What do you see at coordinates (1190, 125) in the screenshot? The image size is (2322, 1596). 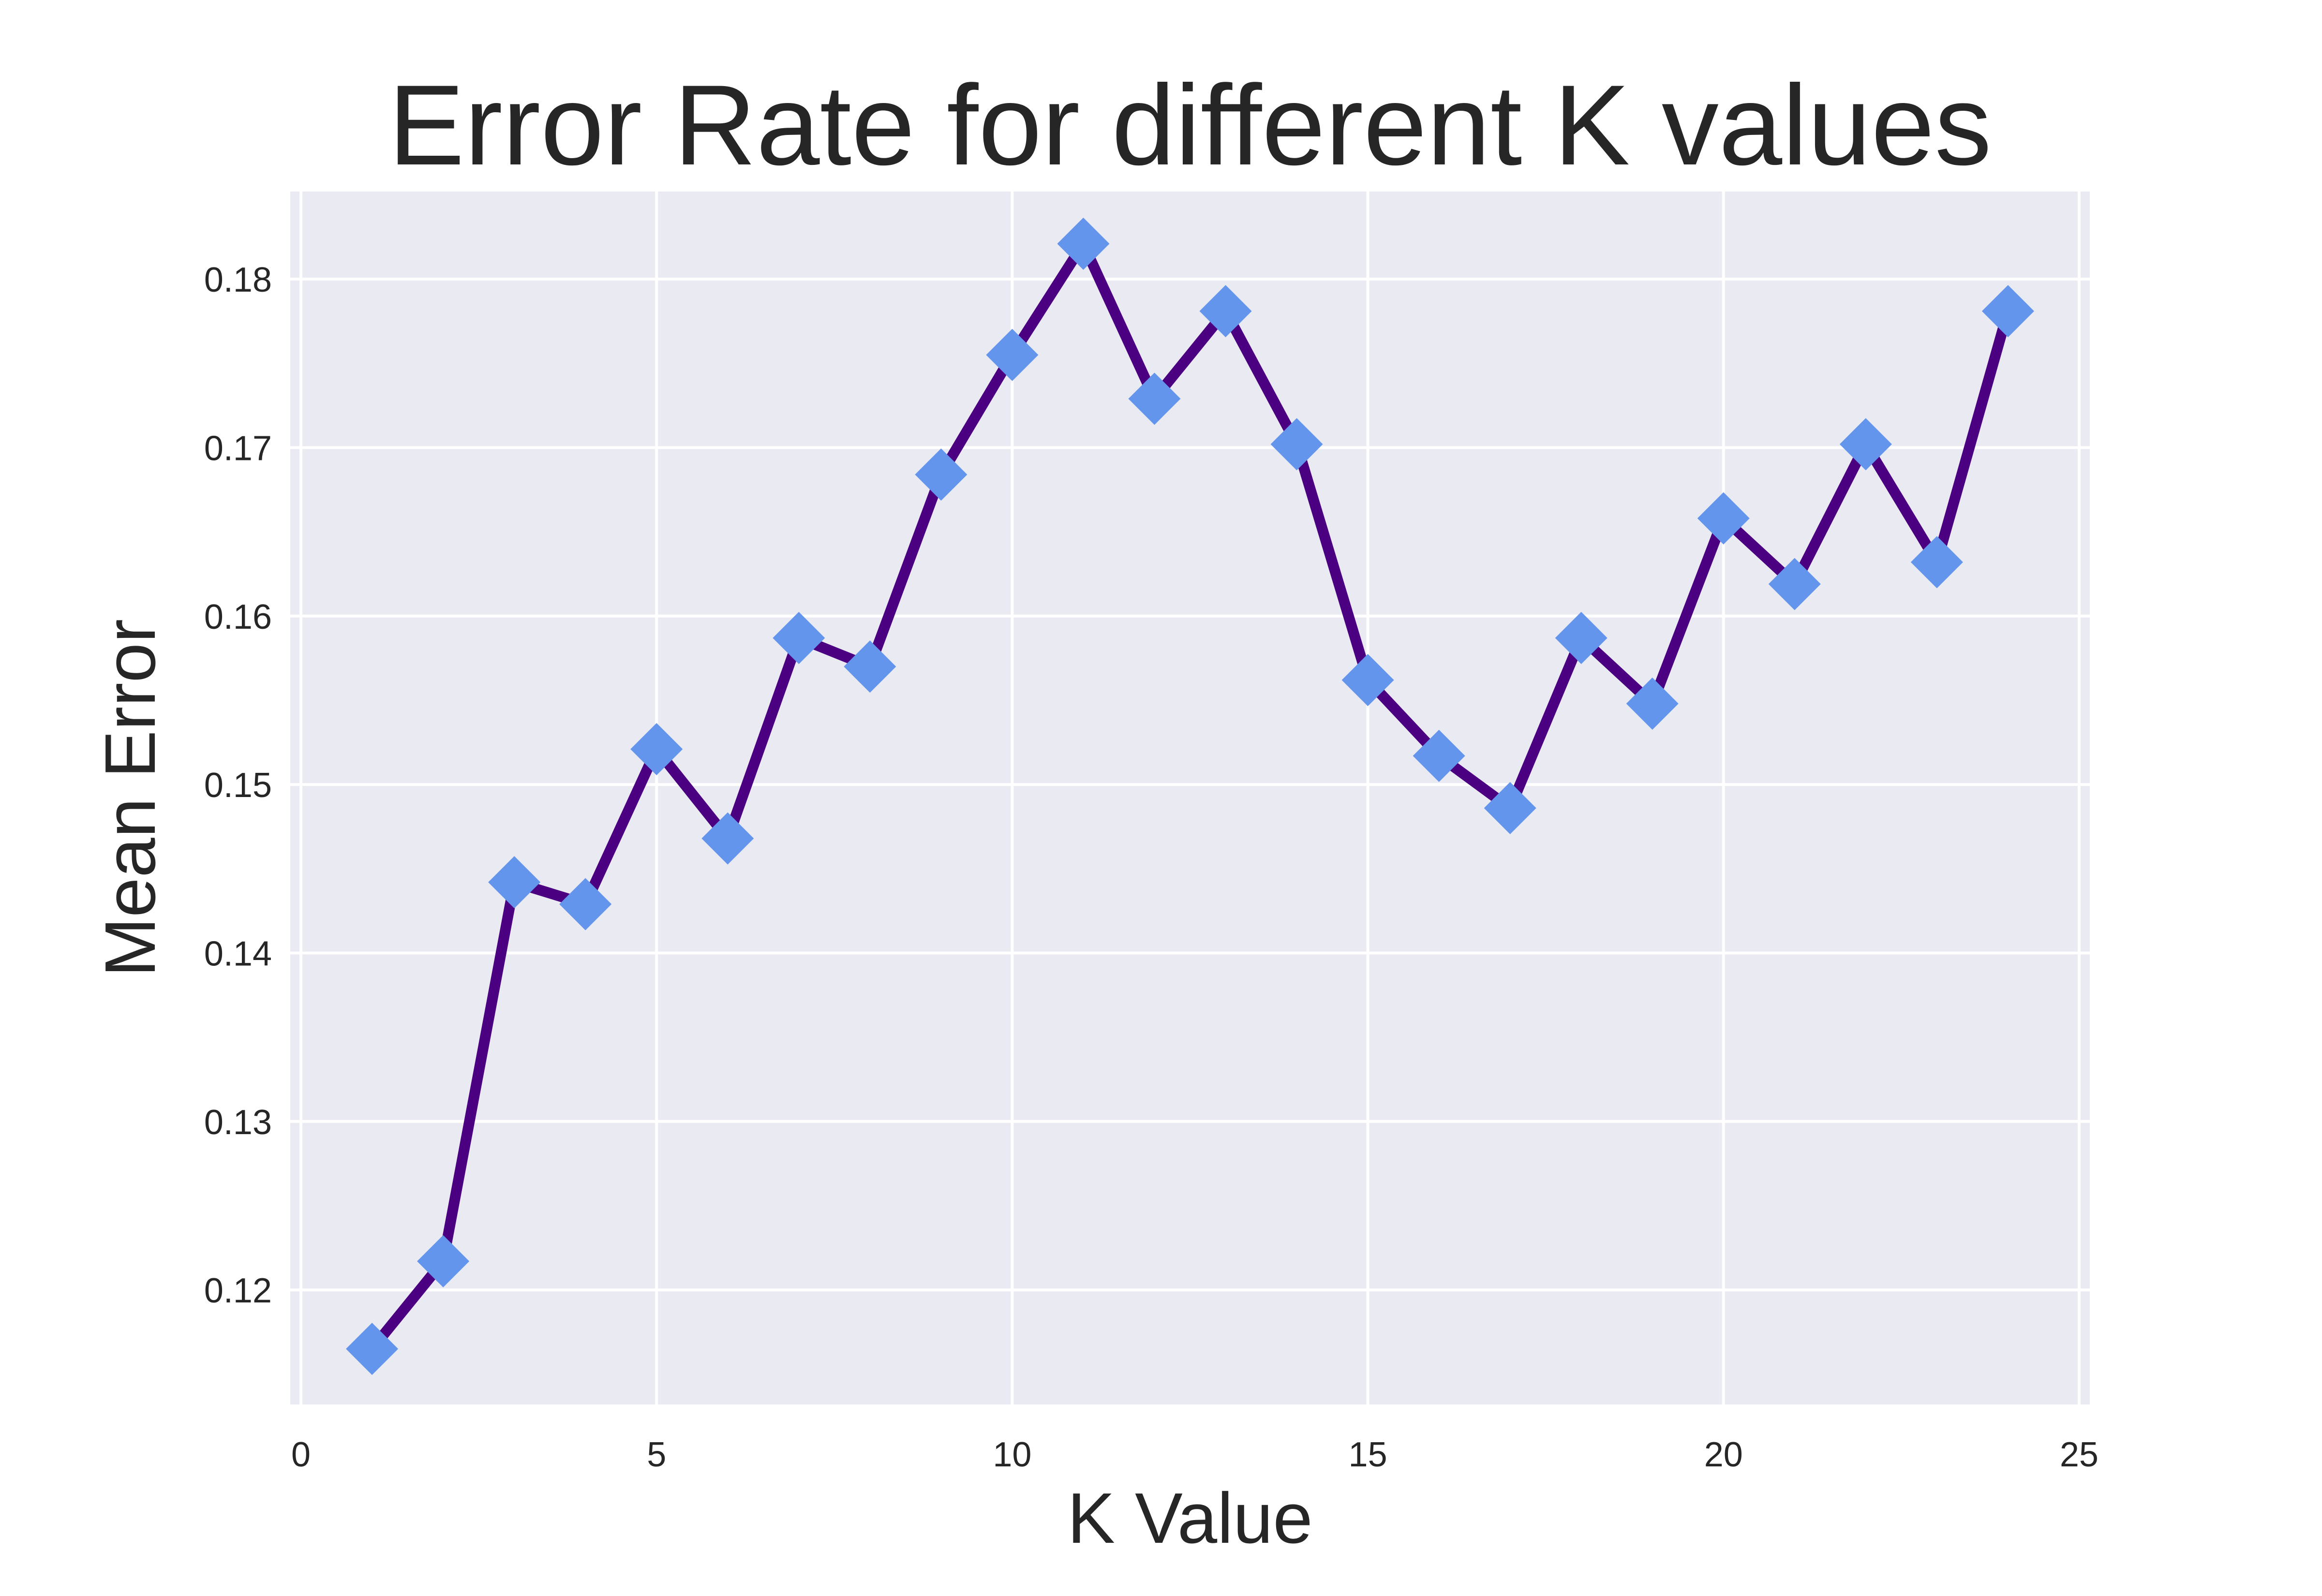 I see `chart-title: Error Rate for different K values` at bounding box center [1190, 125].